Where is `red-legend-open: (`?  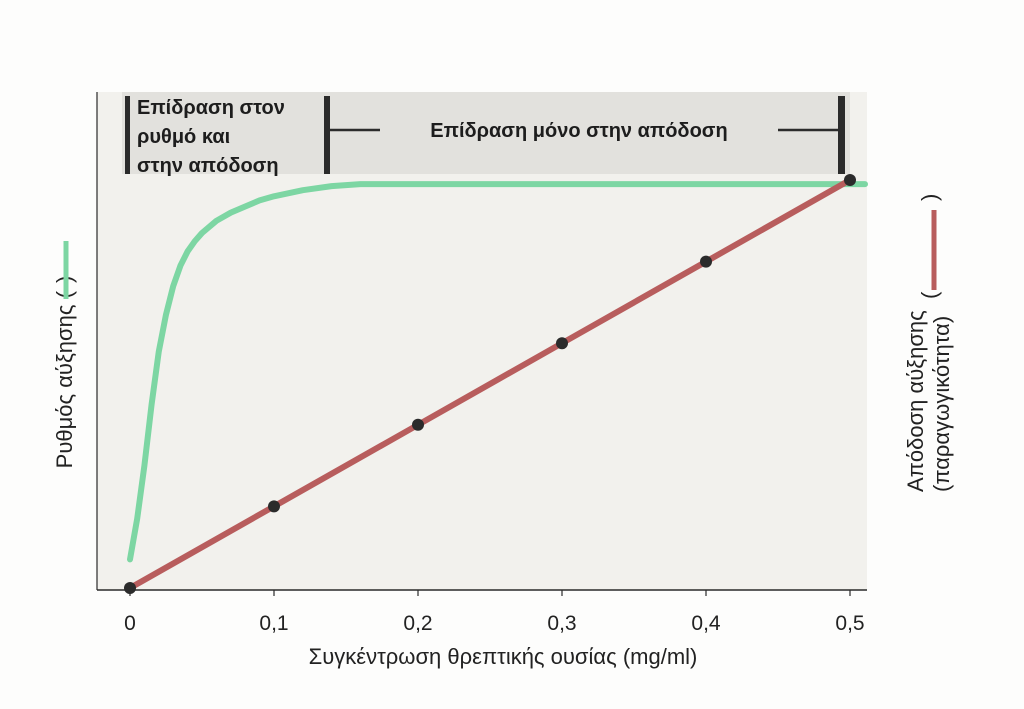
red-legend-open: ( is located at coordinates (929, 295).